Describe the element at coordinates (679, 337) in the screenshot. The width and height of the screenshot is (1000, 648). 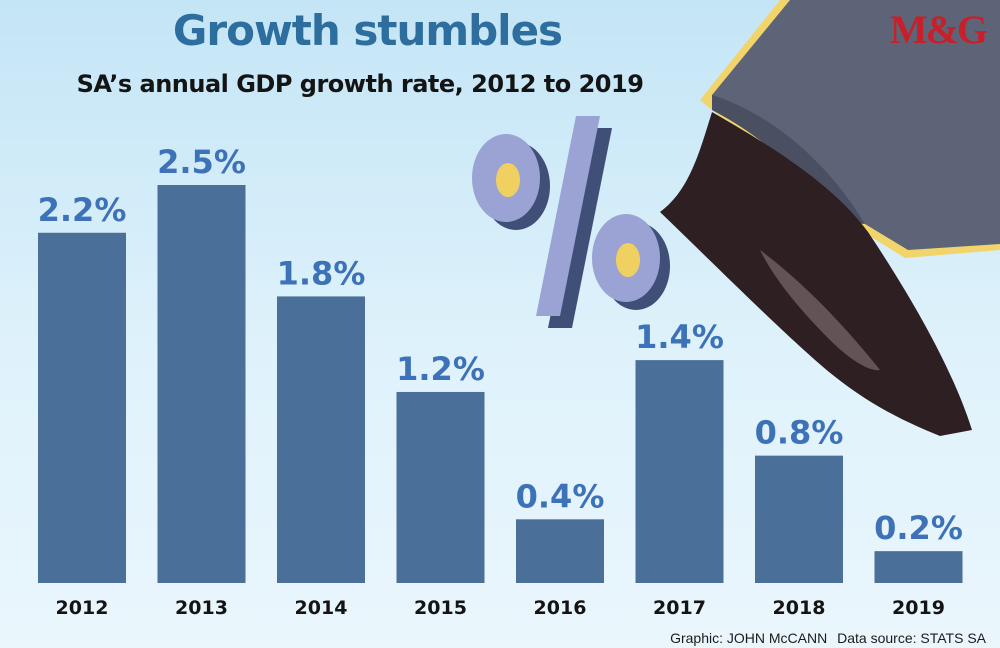
I see `value-label-2017: 1.4%` at that location.